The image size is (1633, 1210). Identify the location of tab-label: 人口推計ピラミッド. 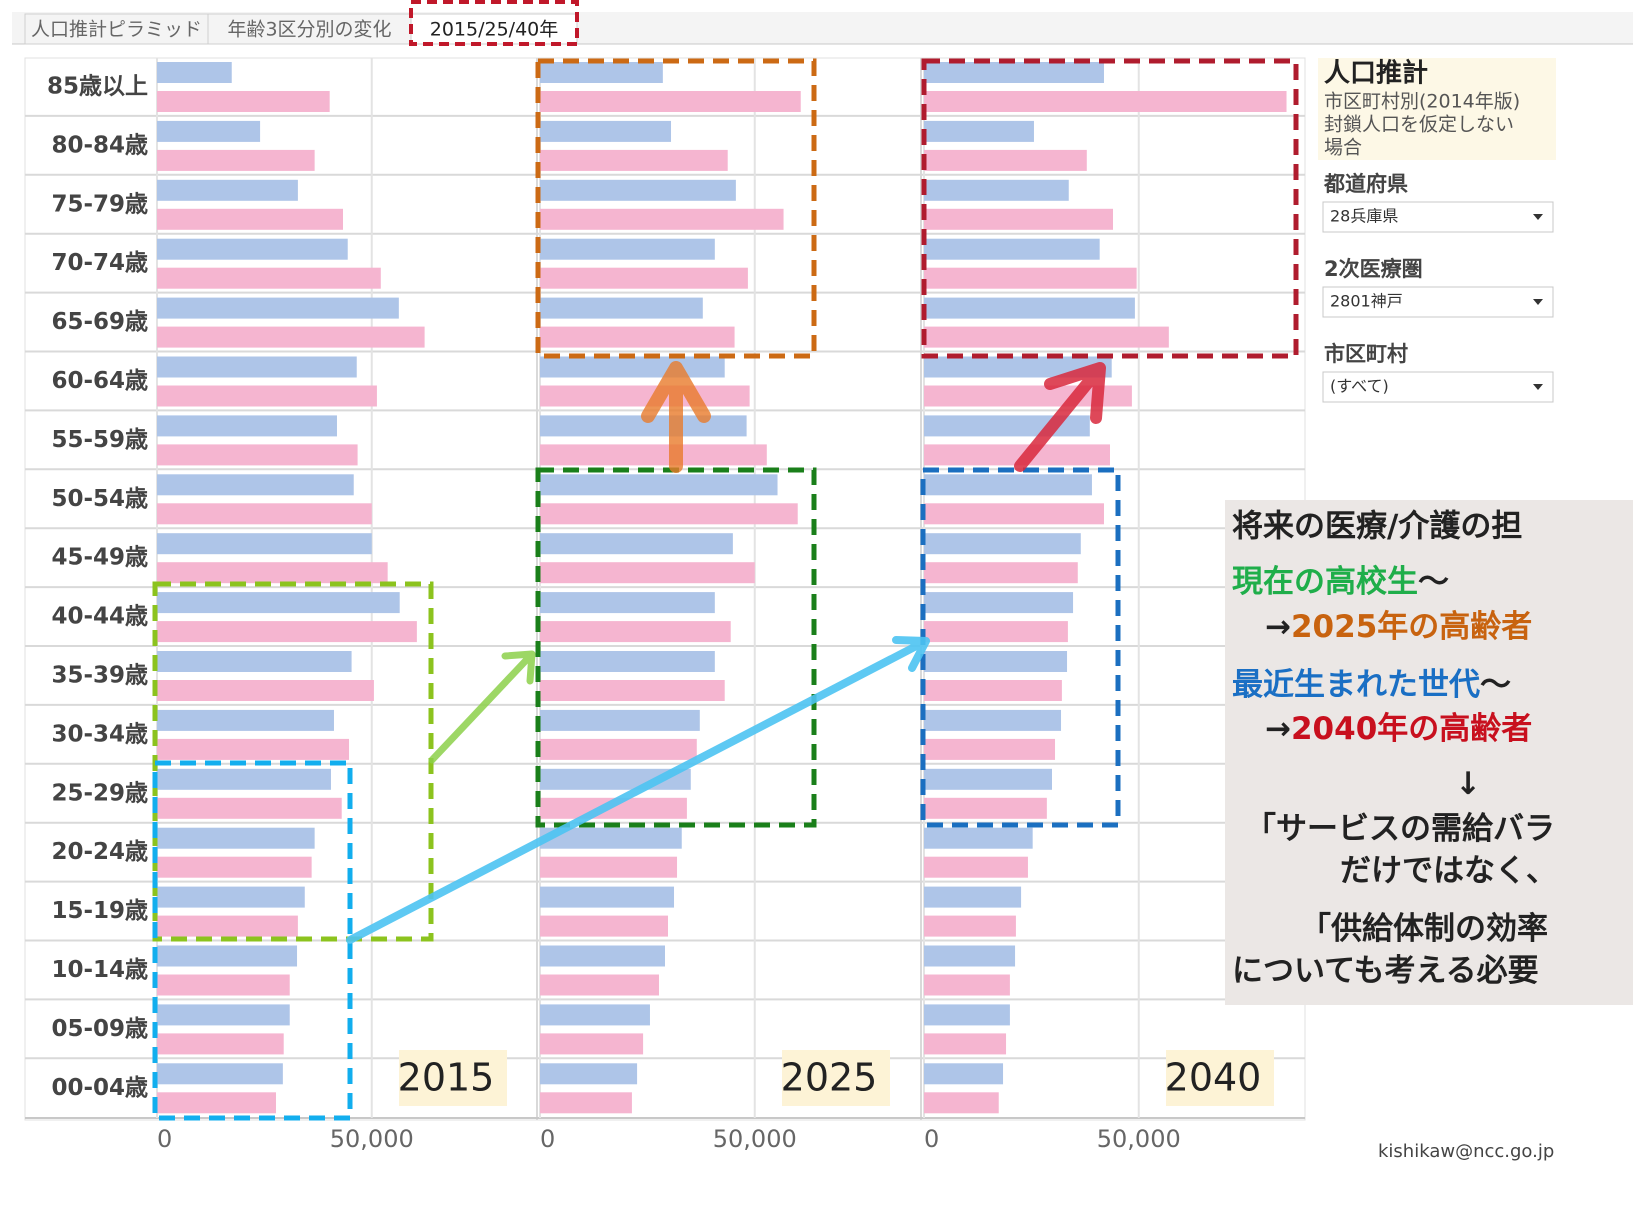
(116, 30).